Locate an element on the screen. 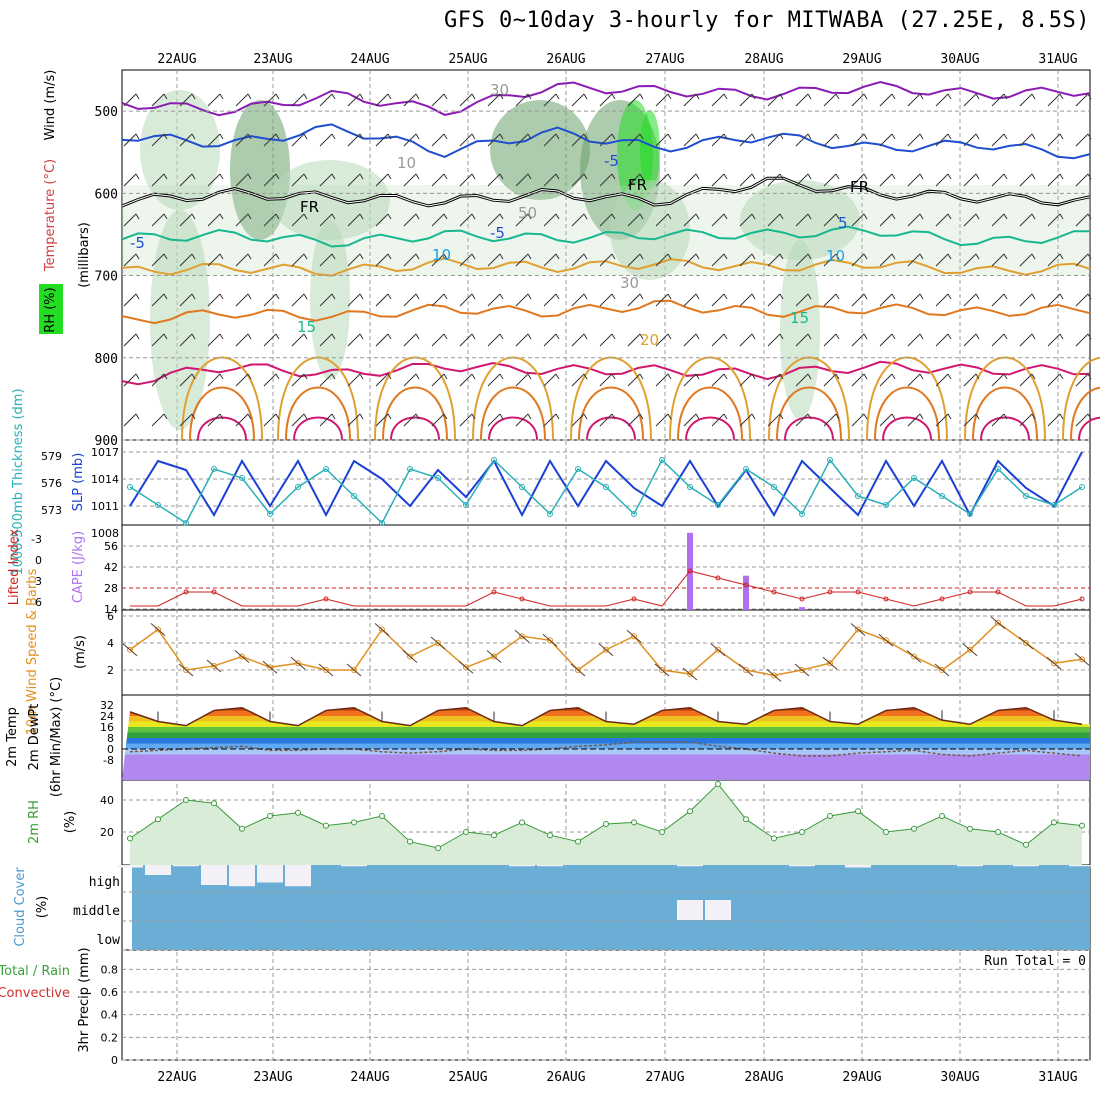 The width and height of the screenshot is (1100, 1100). temp-tick-label: 8 is located at coordinates (110, 738).